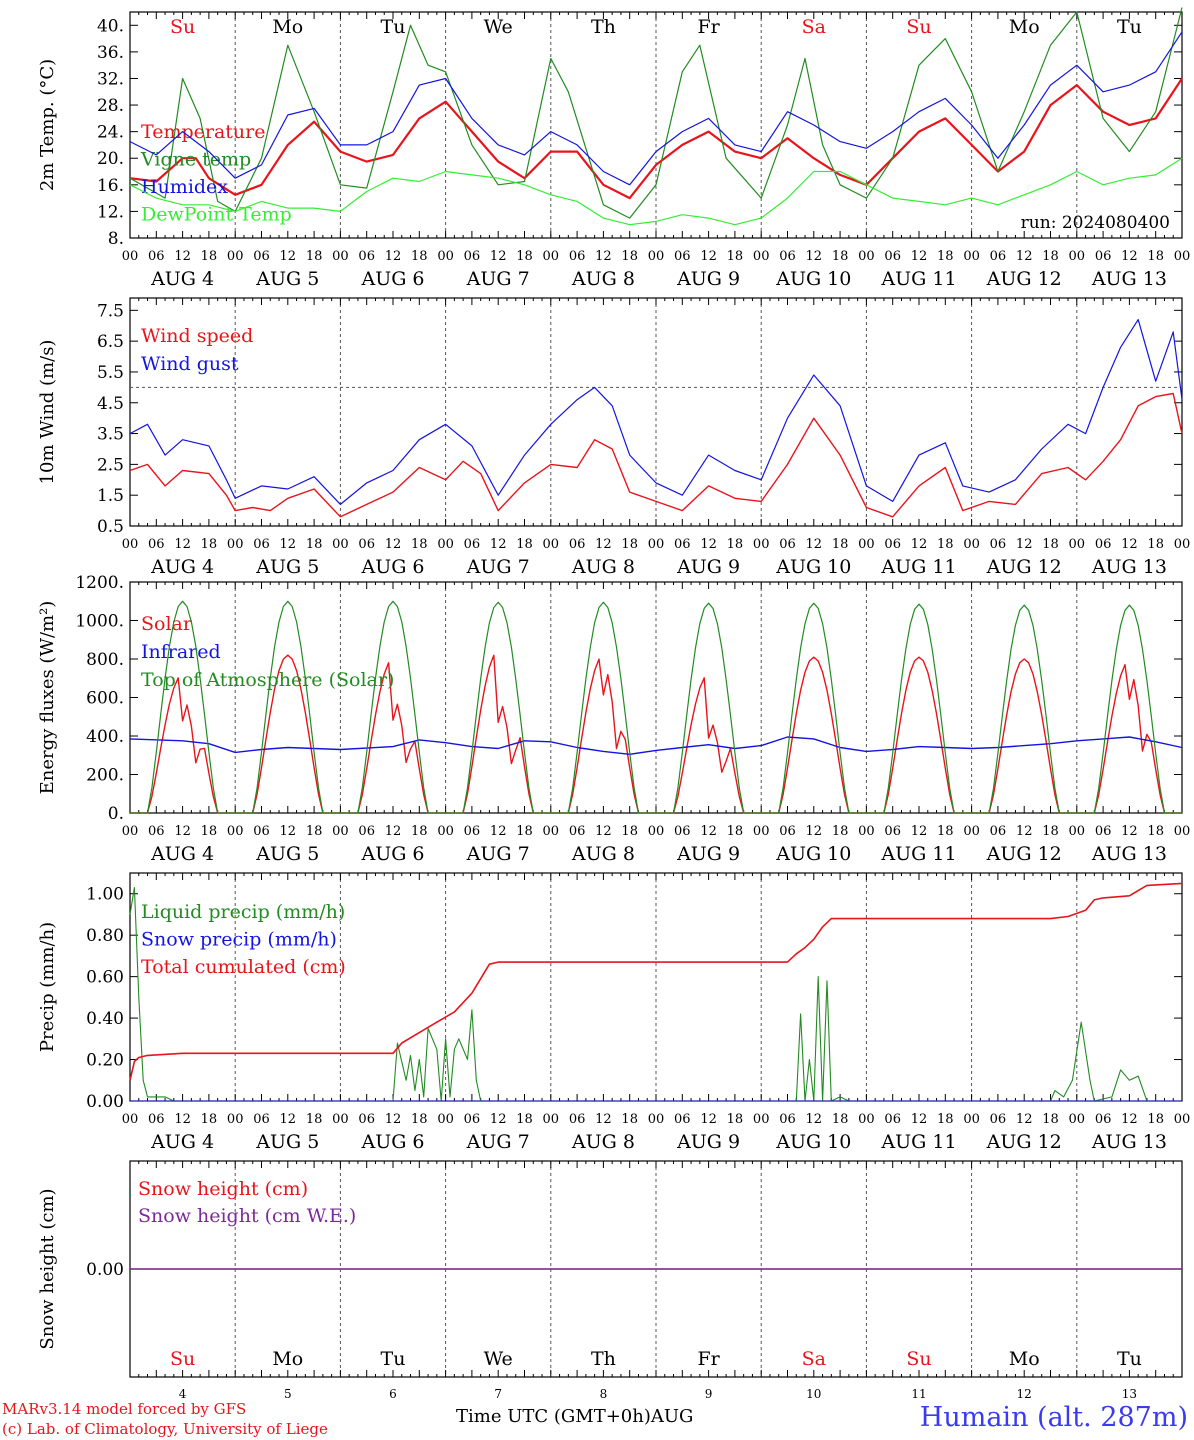 This screenshot has height=1440, width=1194. Describe the element at coordinates (183, 1393) in the screenshot. I see `day-number: 4` at that location.